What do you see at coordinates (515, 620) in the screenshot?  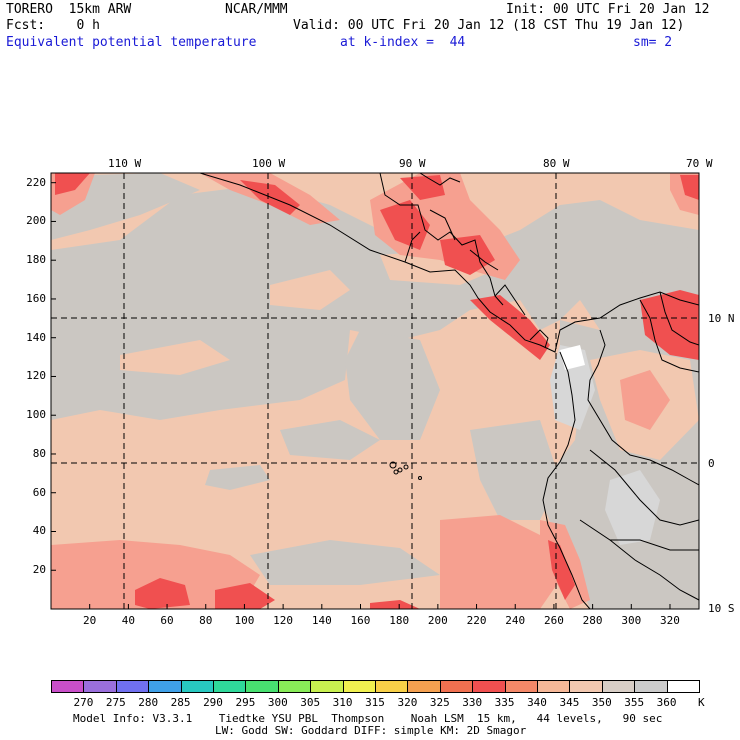 I see `x-tick-label: 240` at bounding box center [515, 620].